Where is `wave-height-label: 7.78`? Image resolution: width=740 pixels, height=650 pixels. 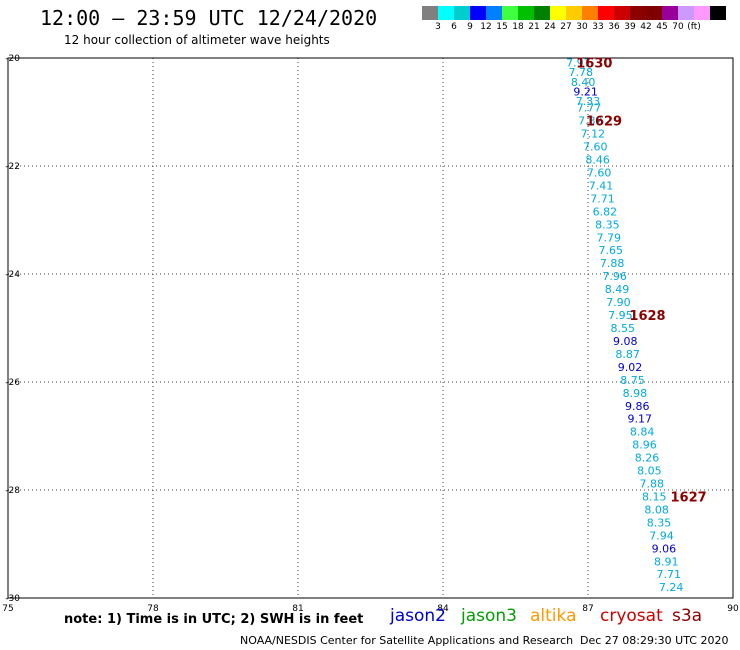
wave-height-label: 7.78 is located at coordinates (581, 72).